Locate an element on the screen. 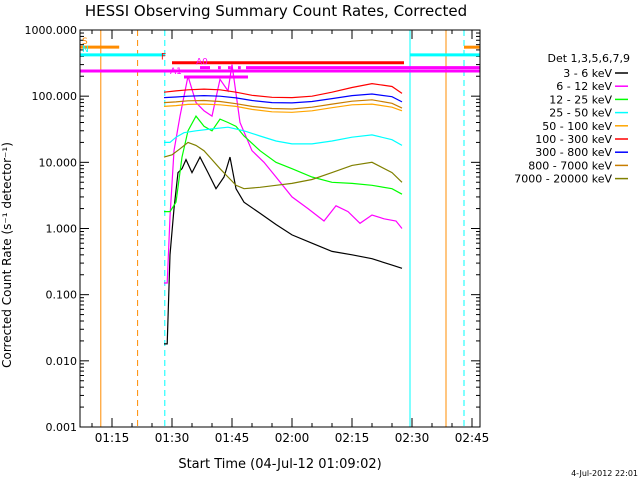 The image size is (640, 480). legend-entry-label: 800 - 7000 keV is located at coordinates (570, 165).